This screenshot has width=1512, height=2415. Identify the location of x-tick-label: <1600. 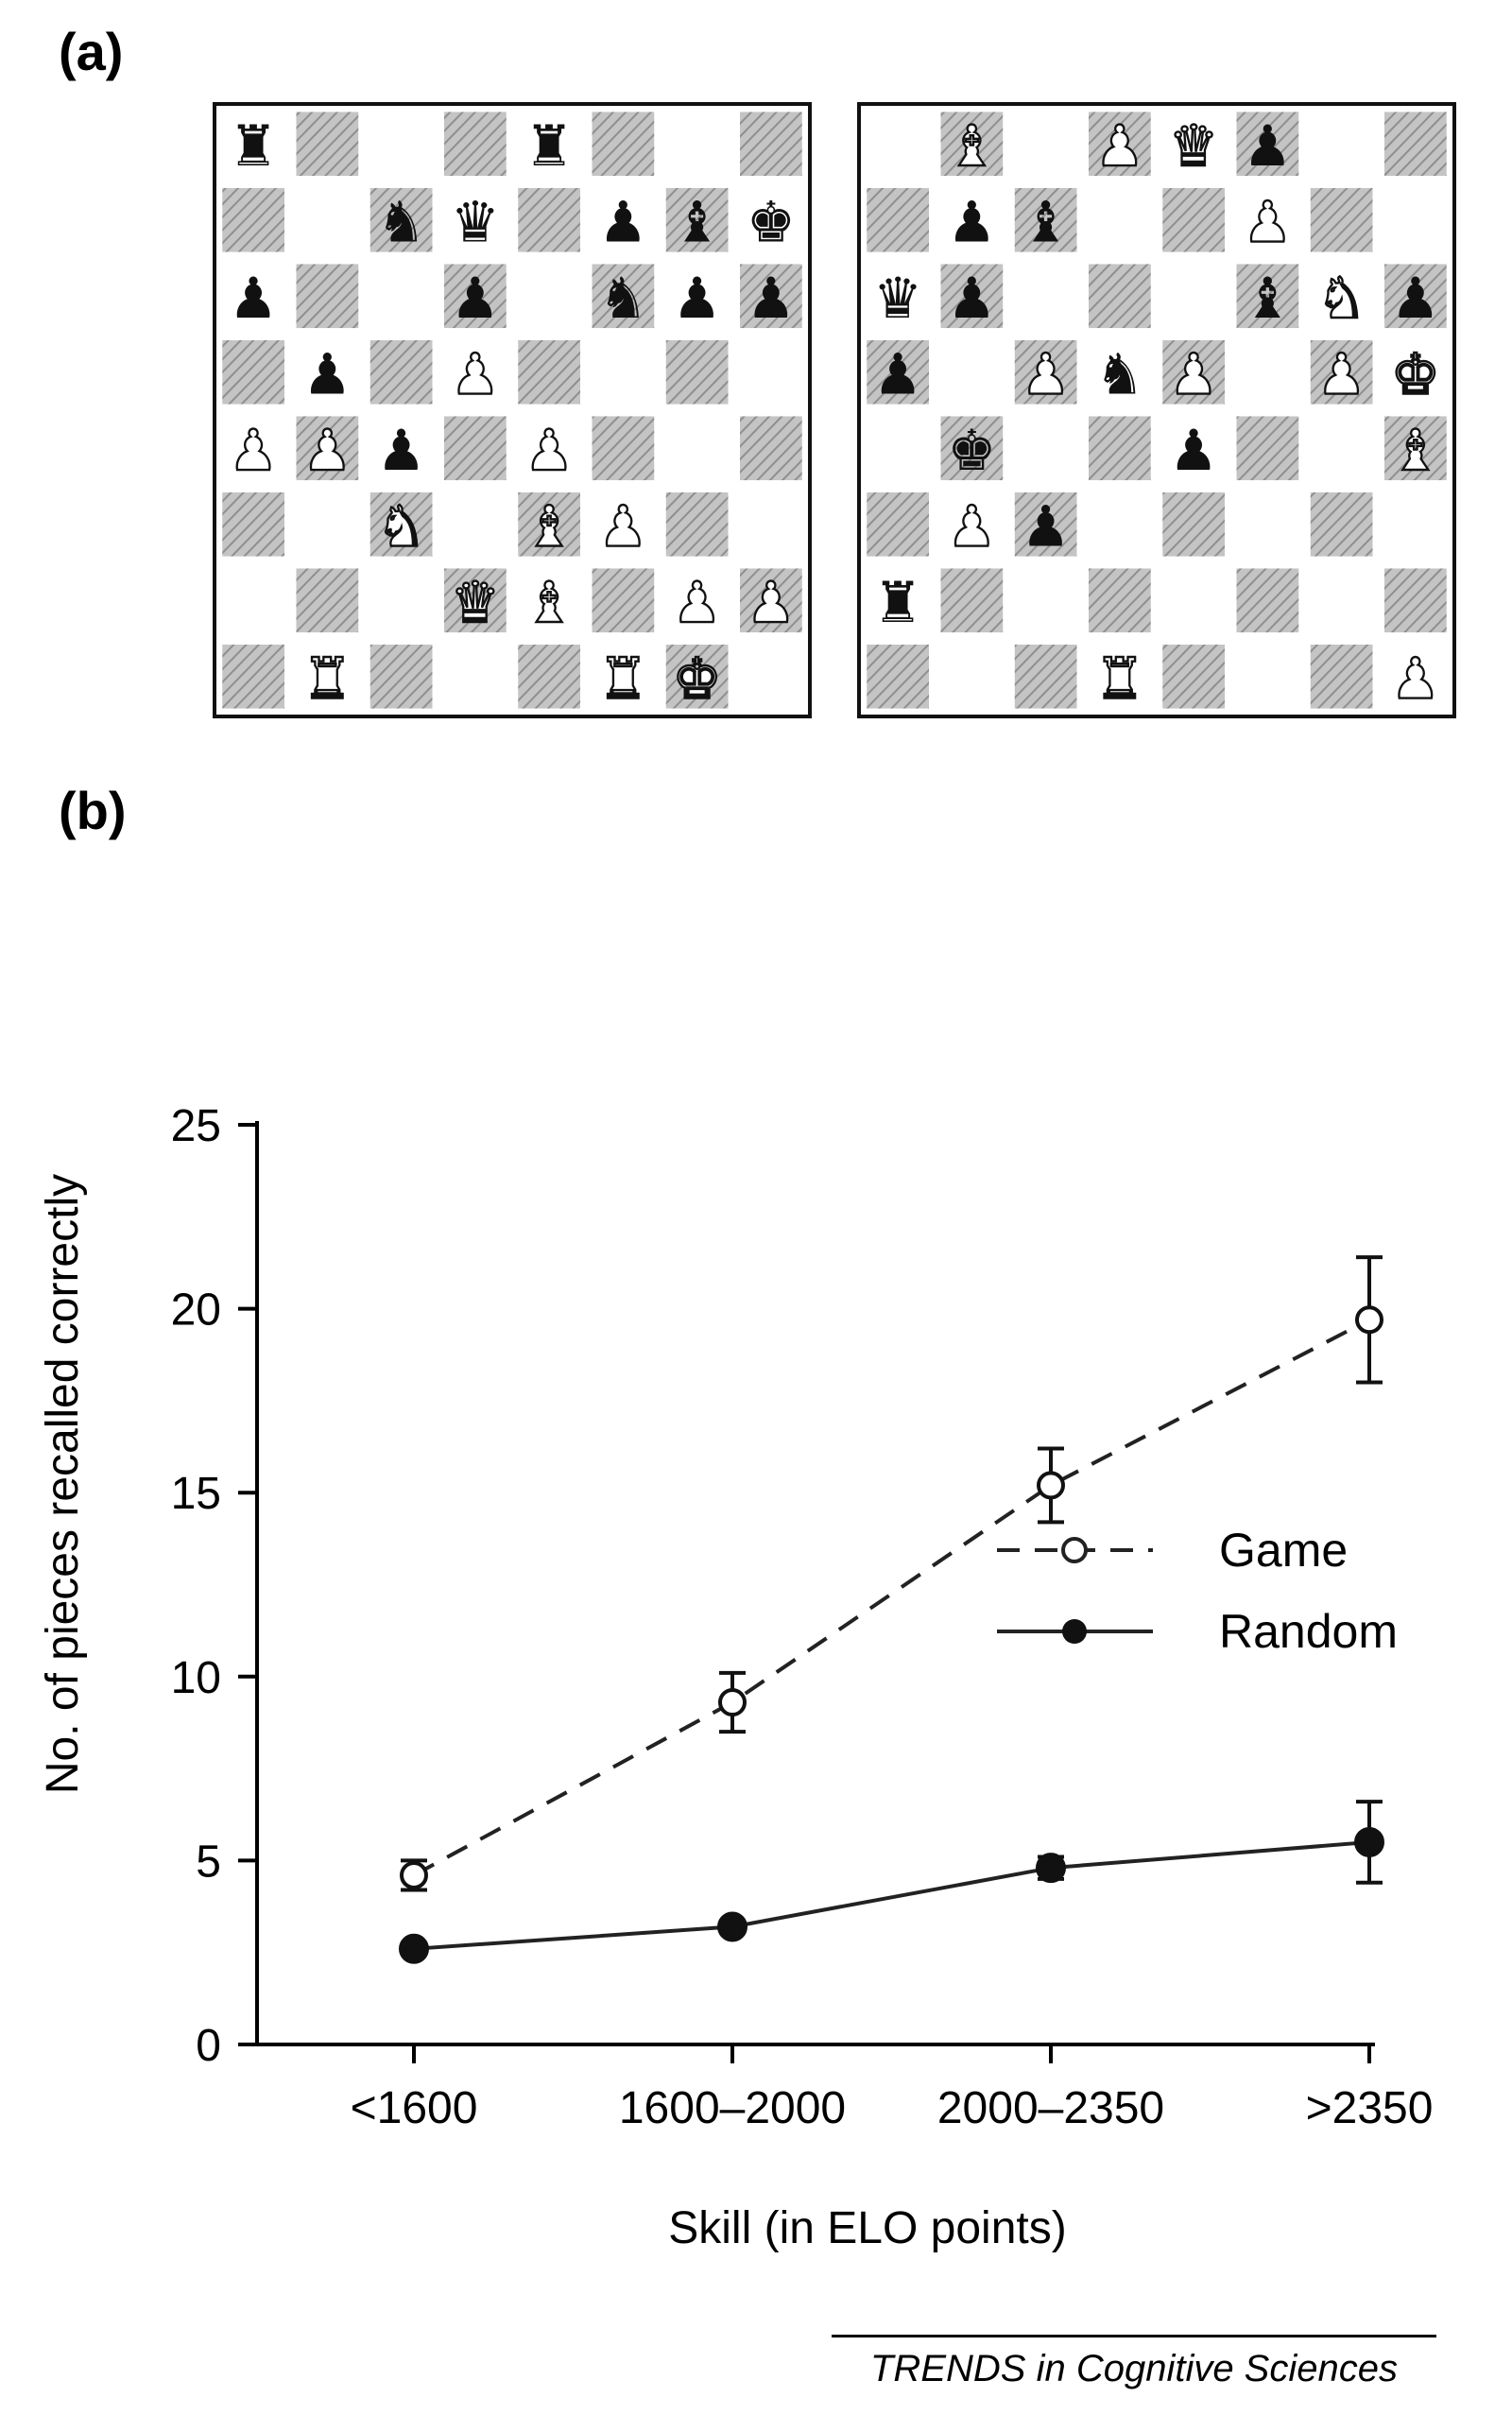
(414, 2108).